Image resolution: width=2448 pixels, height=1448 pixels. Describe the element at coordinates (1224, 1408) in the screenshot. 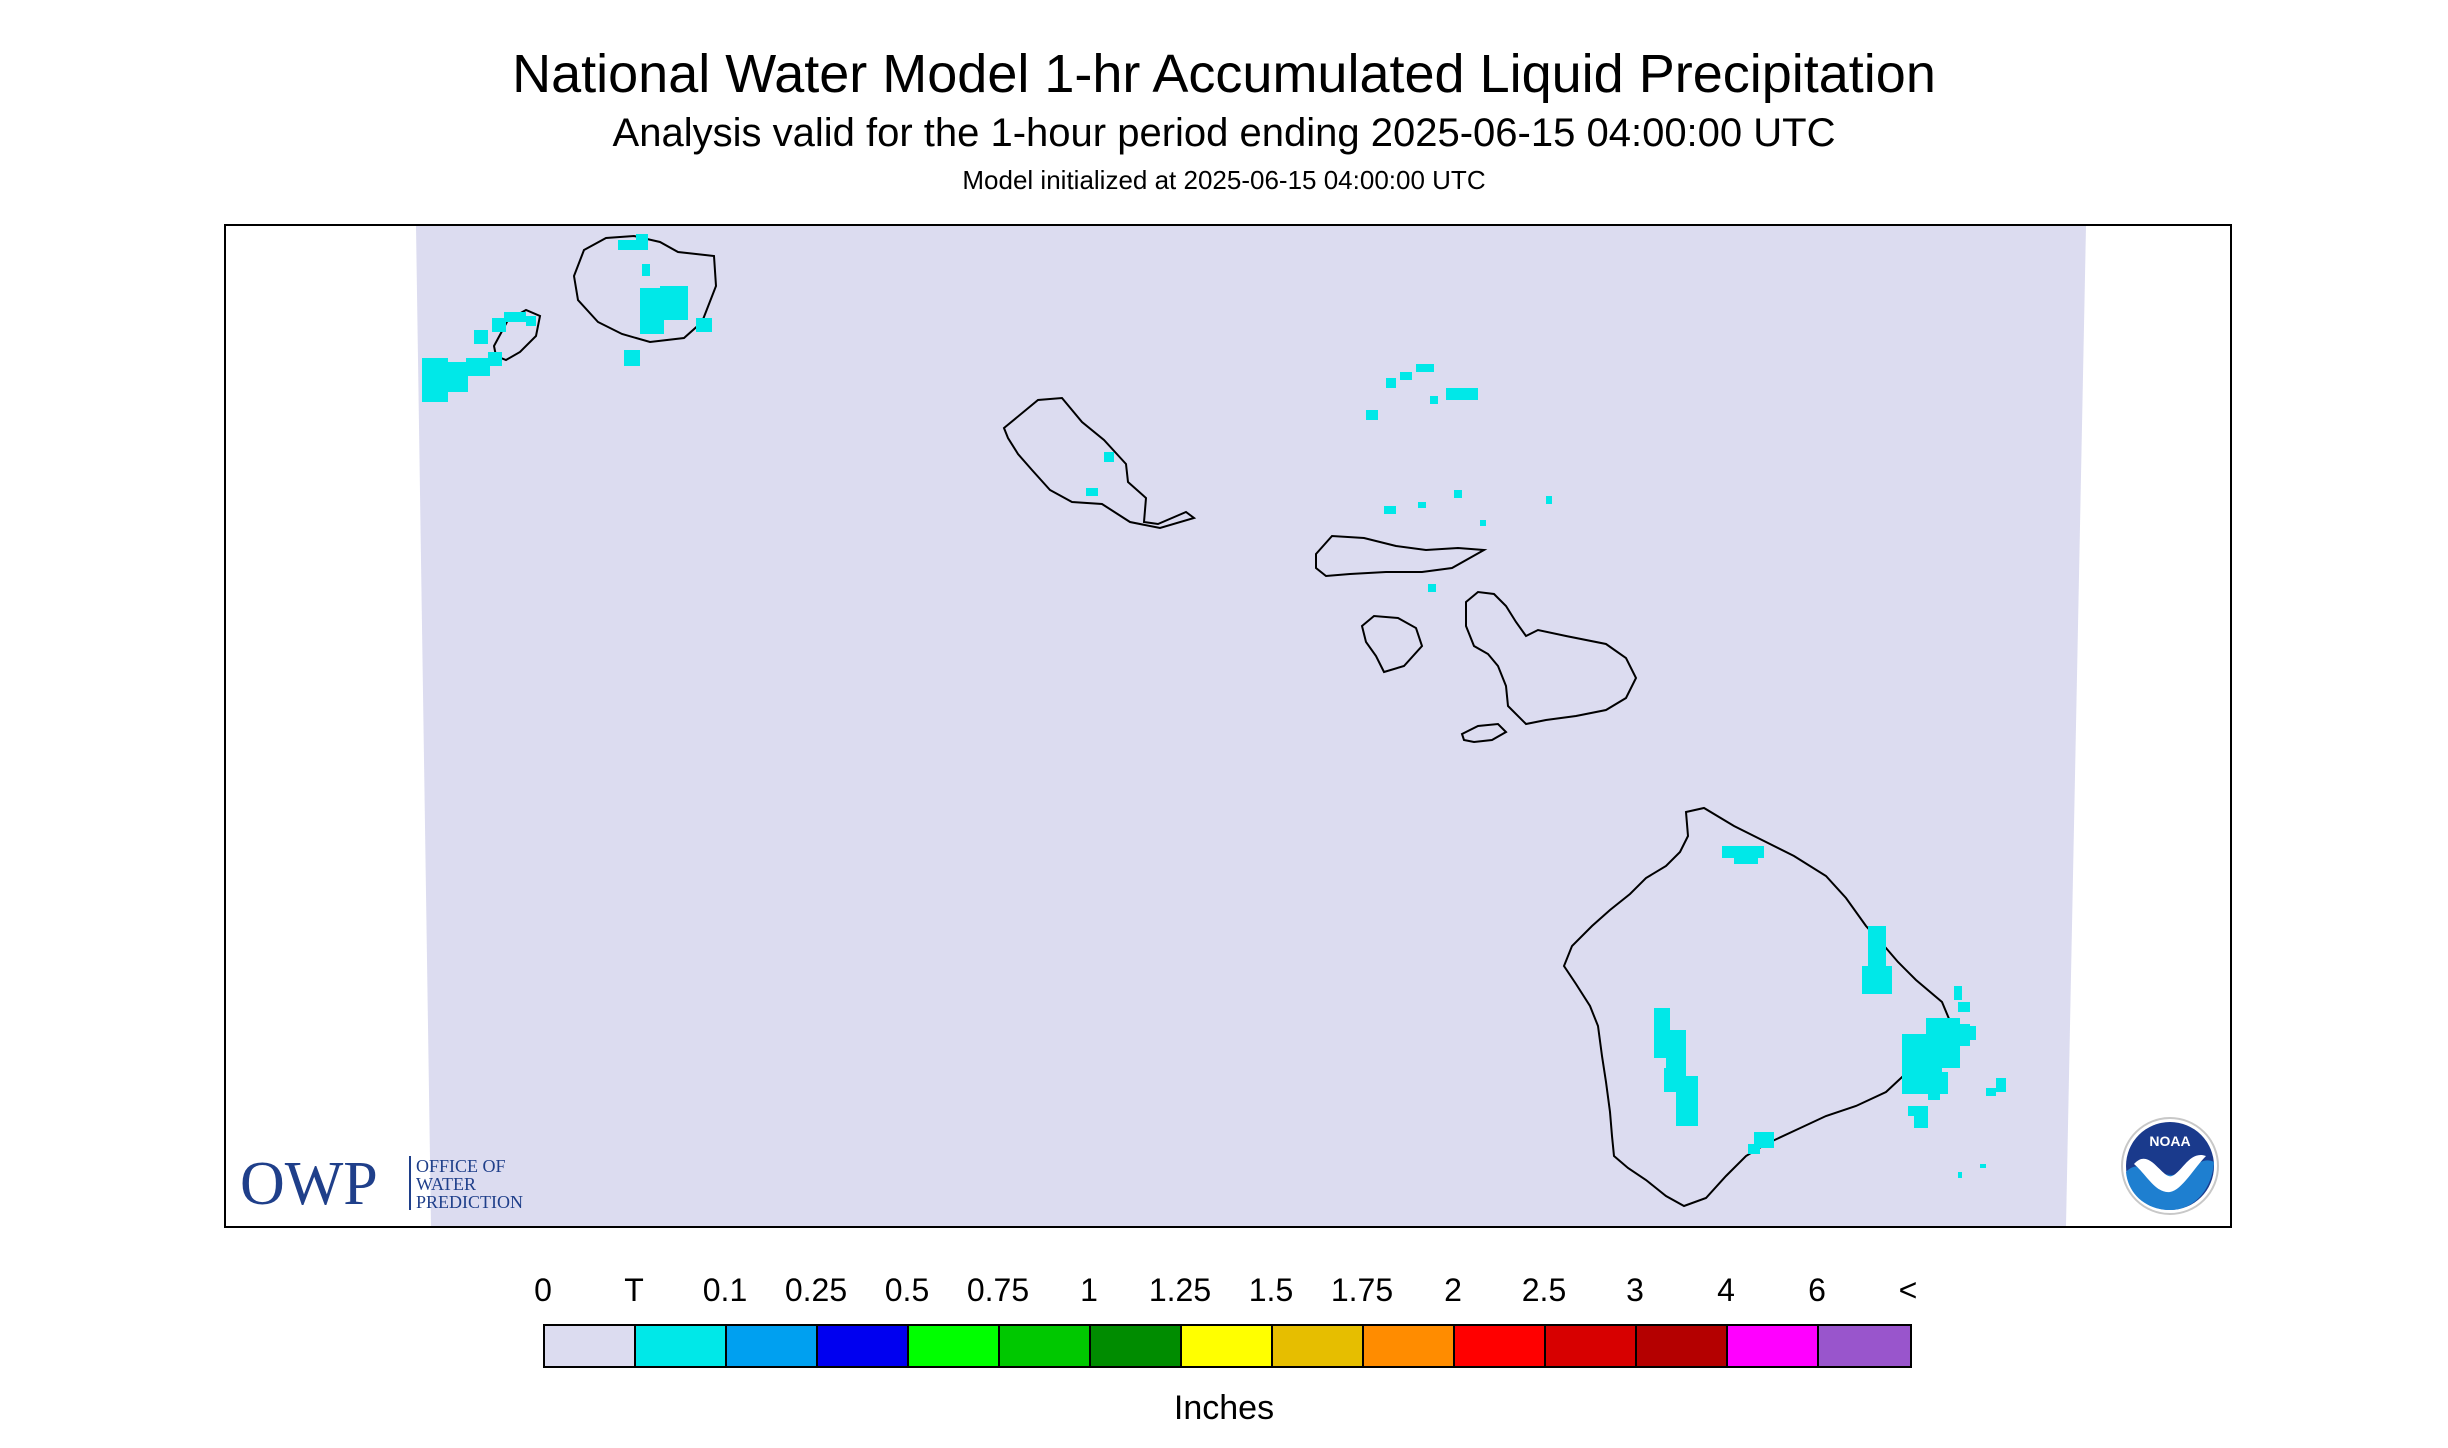

I see `legend-unit-label: Inches` at that location.